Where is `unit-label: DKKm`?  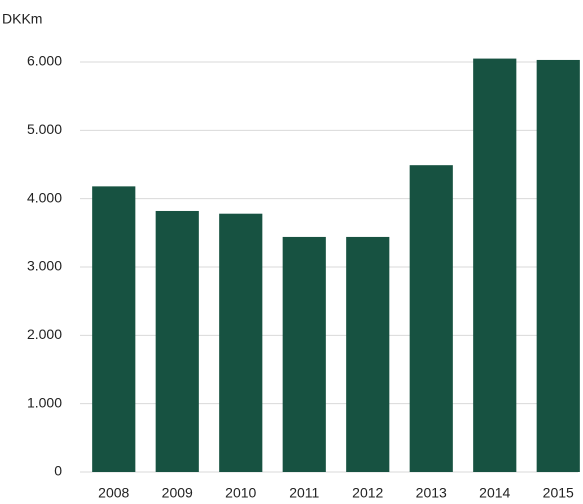
unit-label: DKKm is located at coordinates (22, 19).